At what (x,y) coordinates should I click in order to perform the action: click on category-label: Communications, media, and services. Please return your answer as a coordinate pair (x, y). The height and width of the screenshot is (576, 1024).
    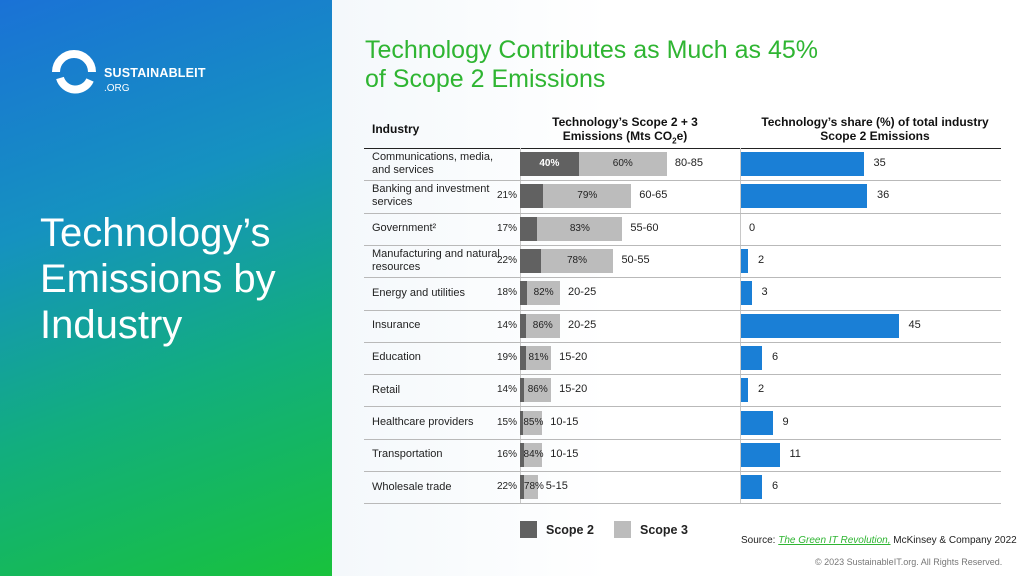
    Looking at the image, I should click on (433, 164).